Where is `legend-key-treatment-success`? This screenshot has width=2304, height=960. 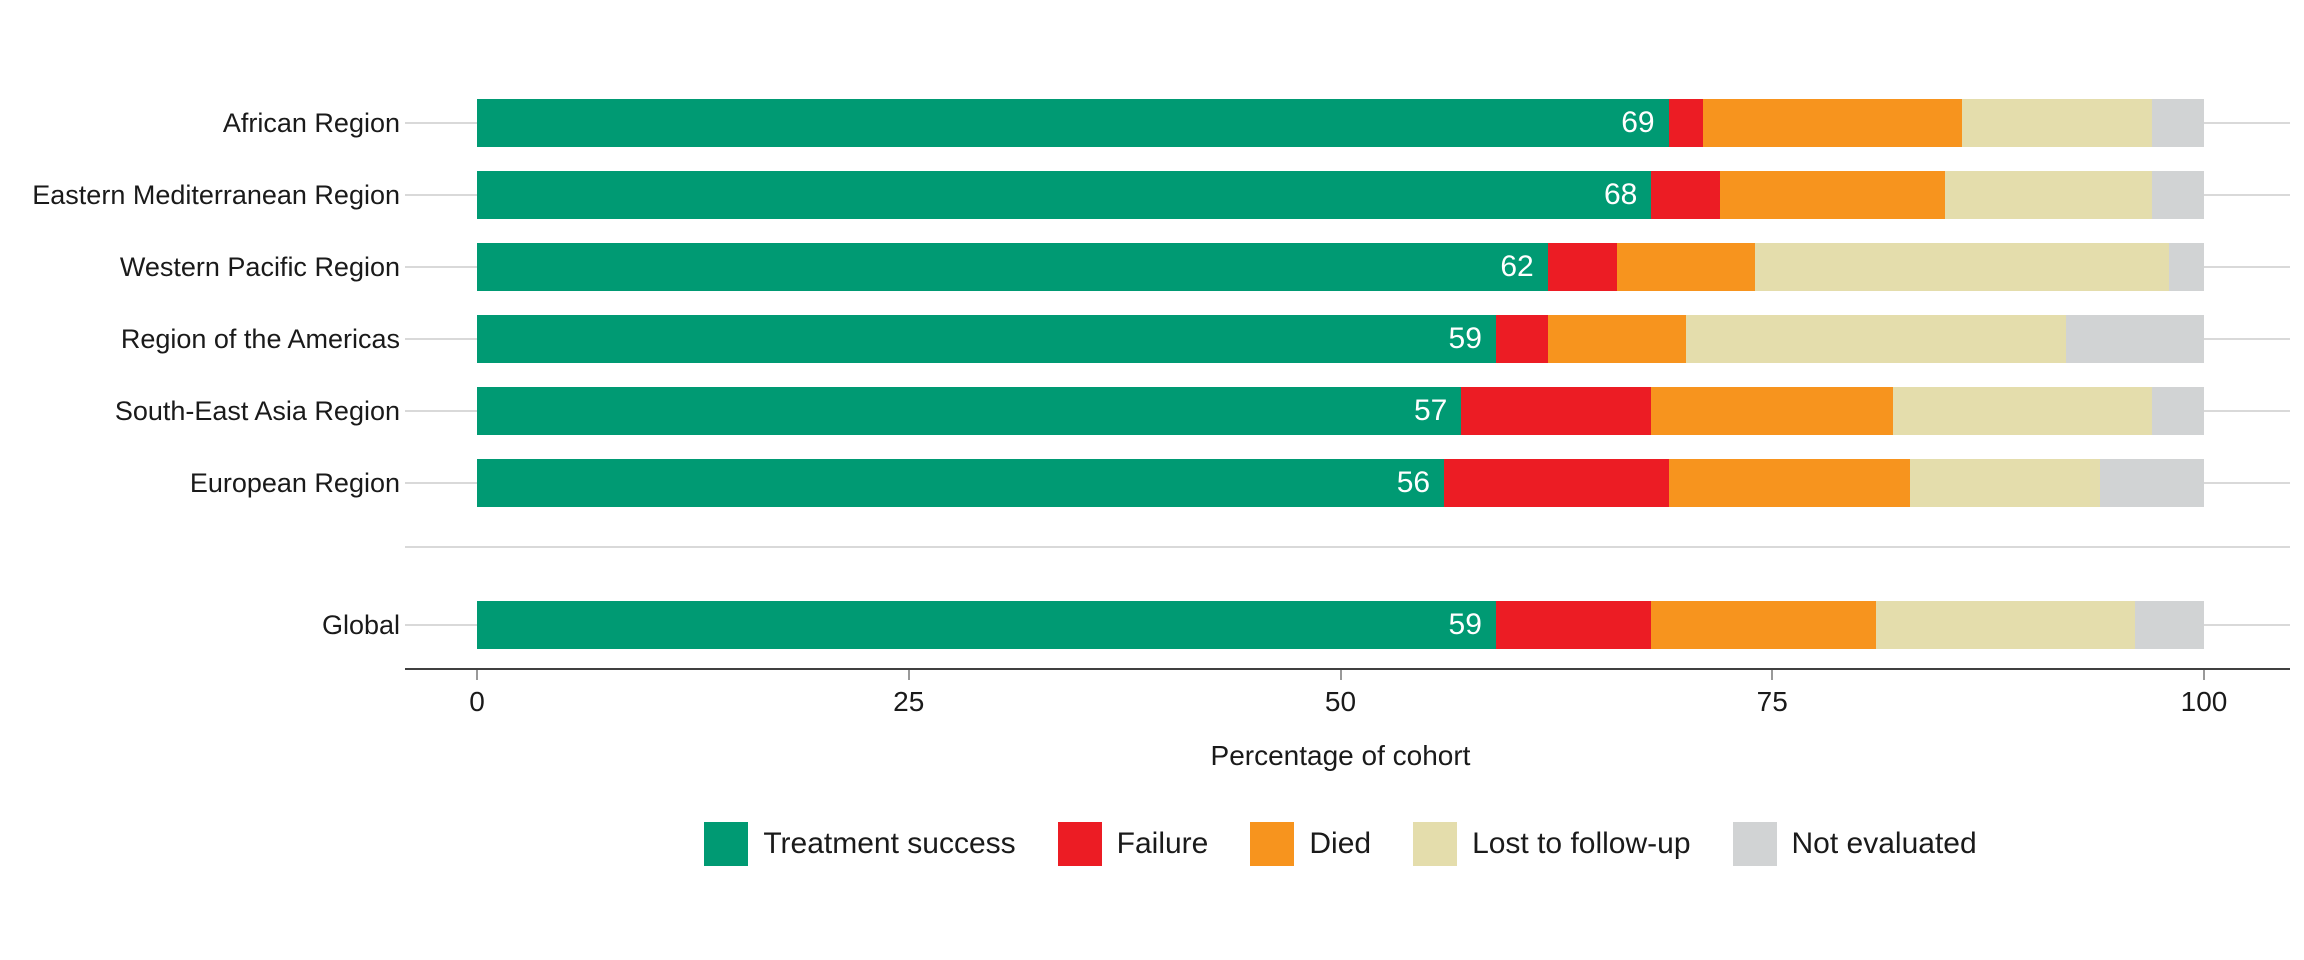
legend-key-treatment-success is located at coordinates (726, 844).